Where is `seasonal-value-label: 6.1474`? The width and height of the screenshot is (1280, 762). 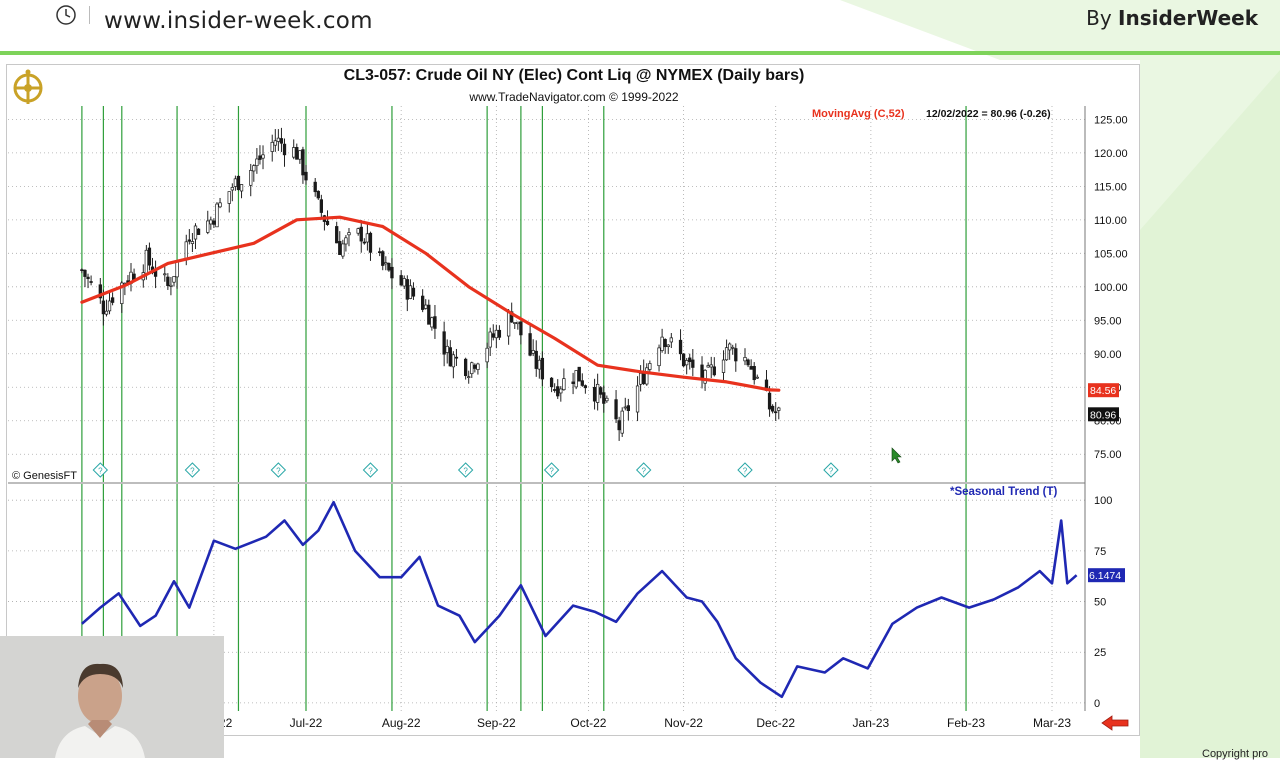
seasonal-value-label: 6.1474 is located at coordinates (1105, 576).